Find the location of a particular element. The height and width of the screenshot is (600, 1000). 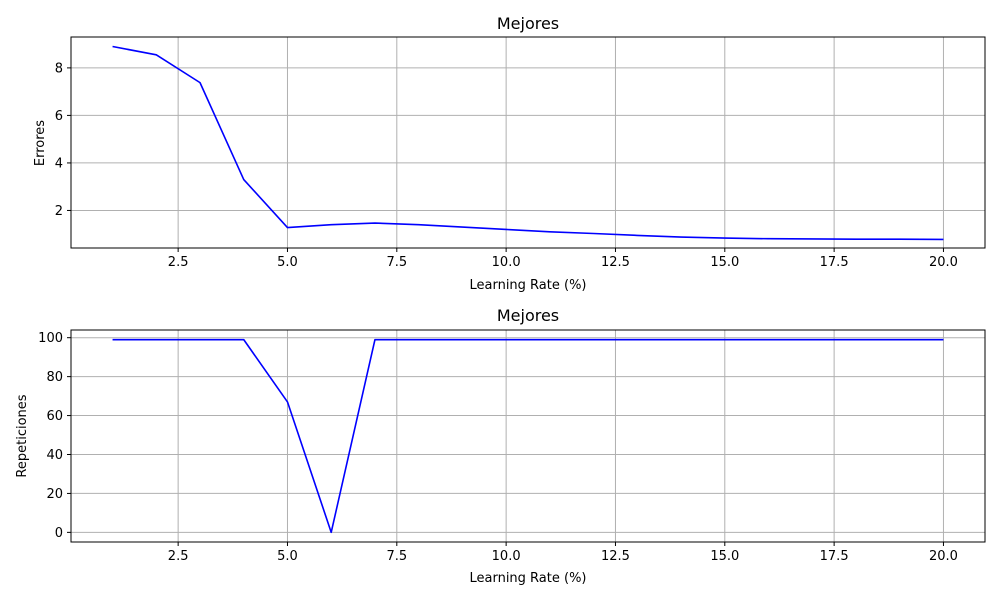

y-tick-label: 100 is located at coordinates (50, 338).